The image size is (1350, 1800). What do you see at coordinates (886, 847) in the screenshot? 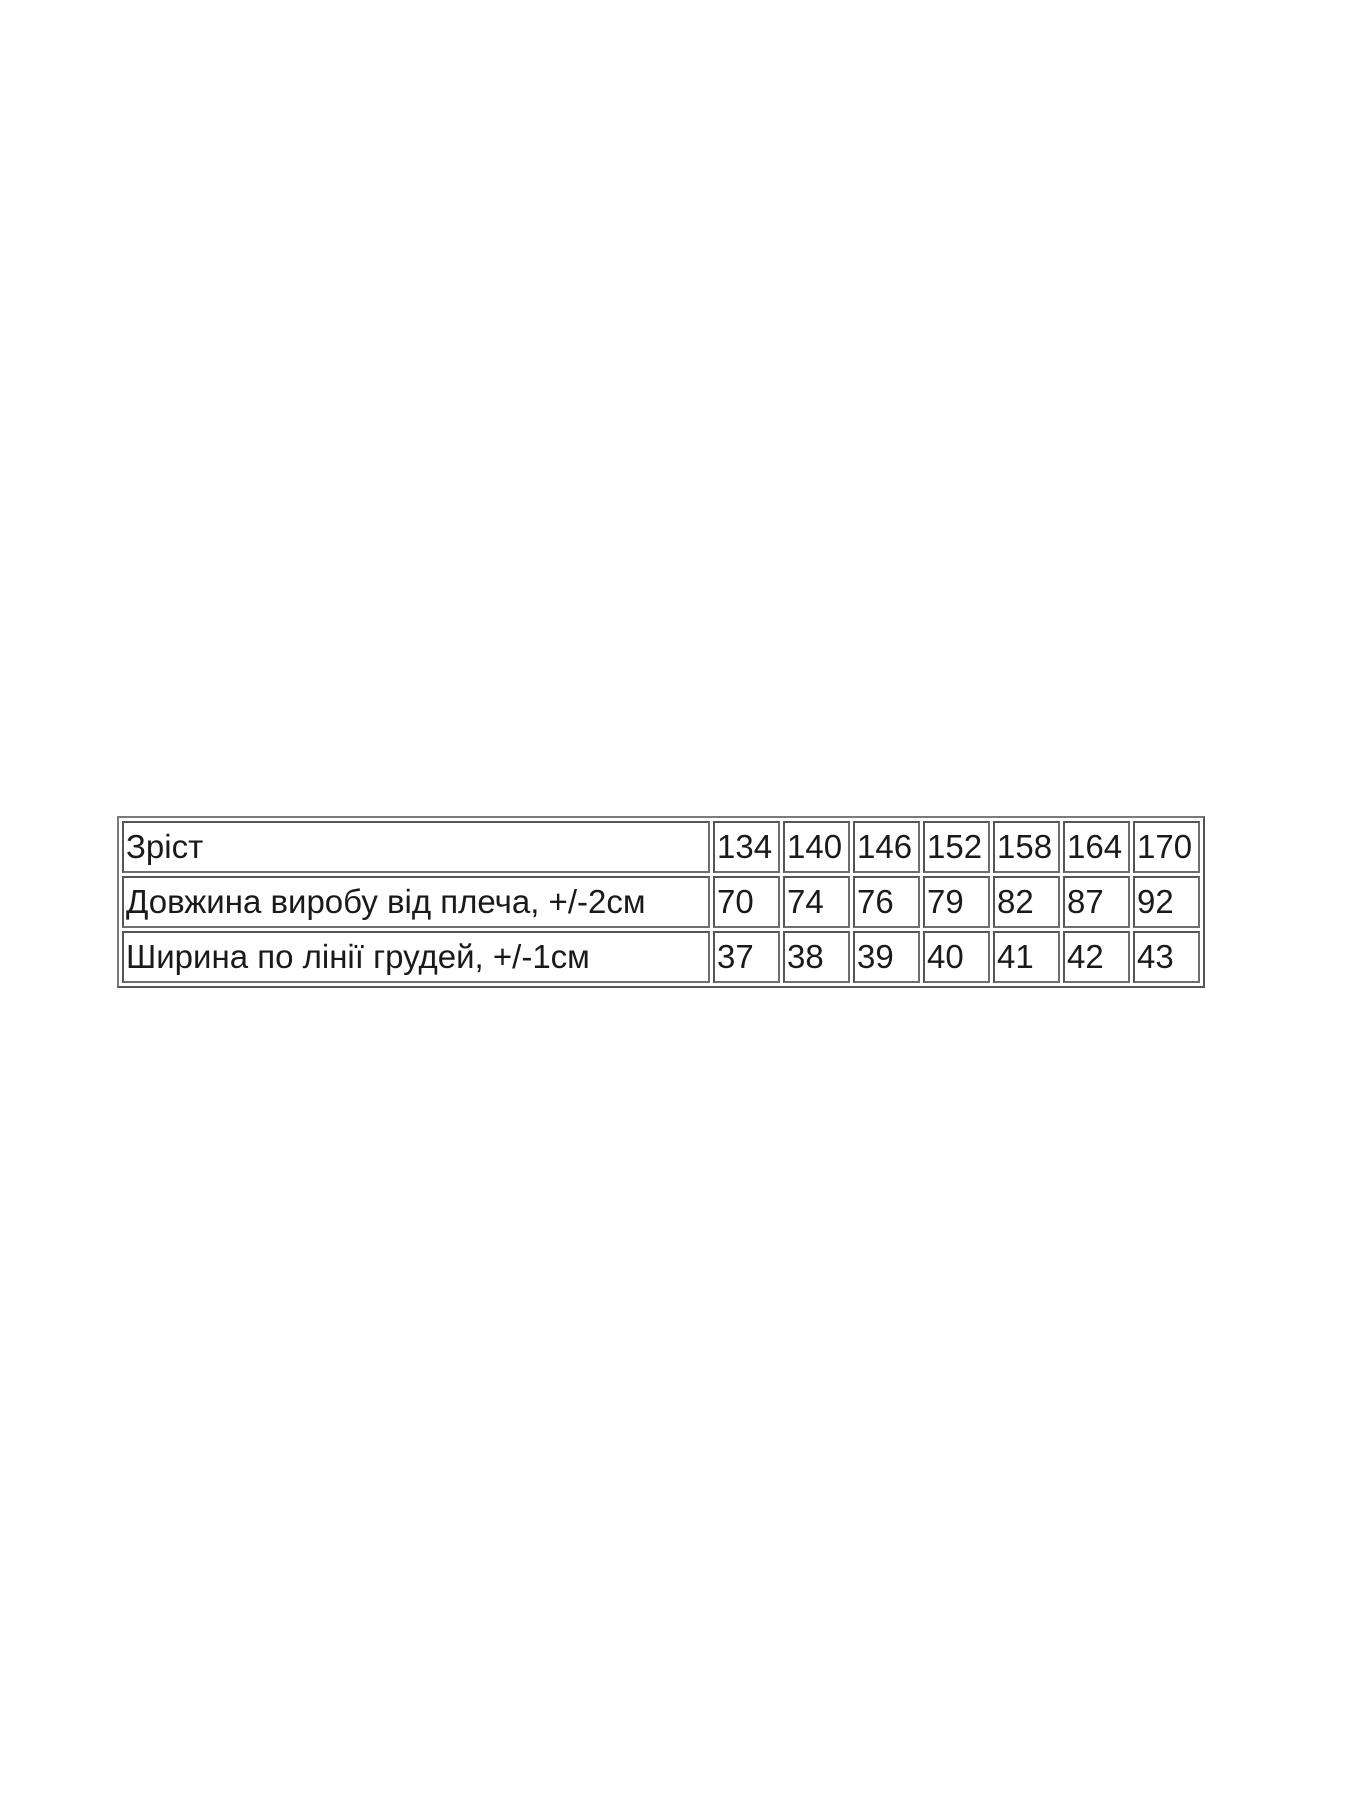
I see `table-cell: 146` at bounding box center [886, 847].